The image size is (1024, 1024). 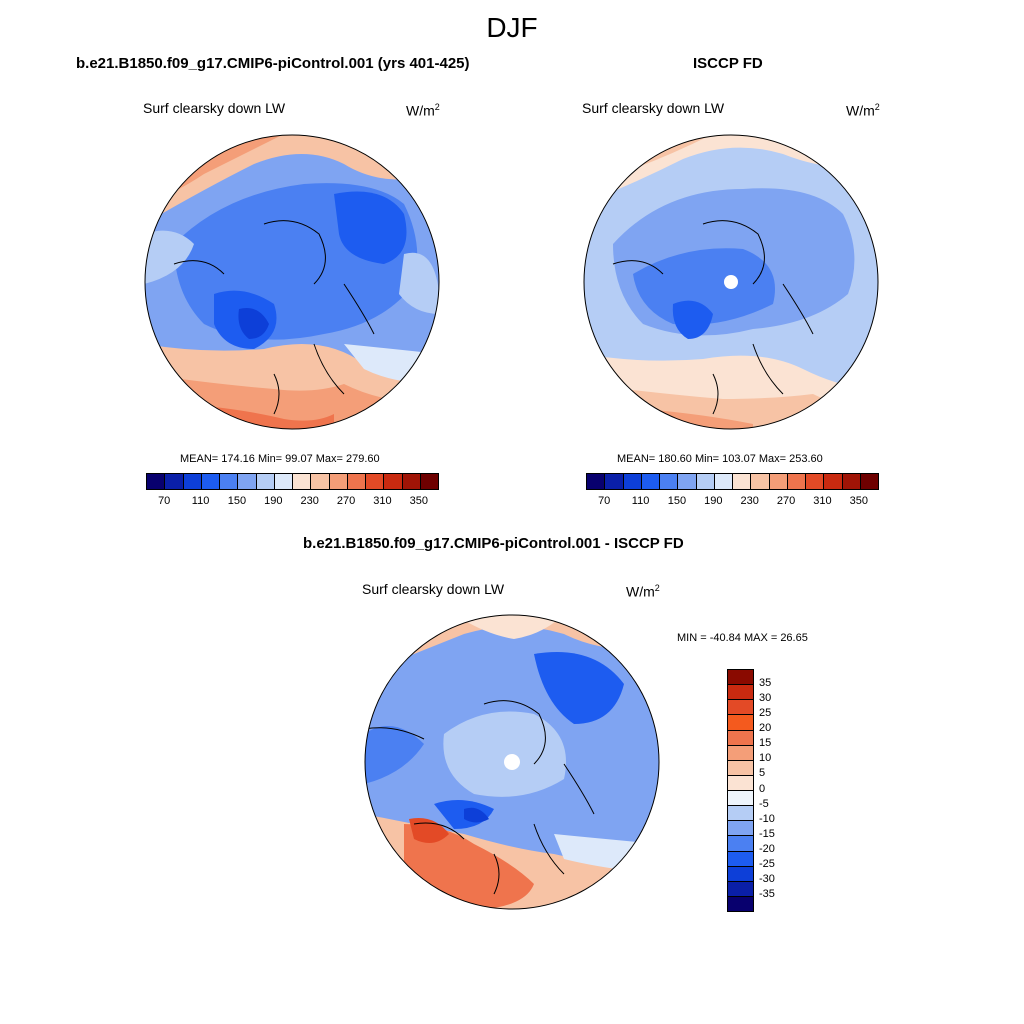 I want to click on colorbar-tick-label: 30, so click(x=765, y=698).